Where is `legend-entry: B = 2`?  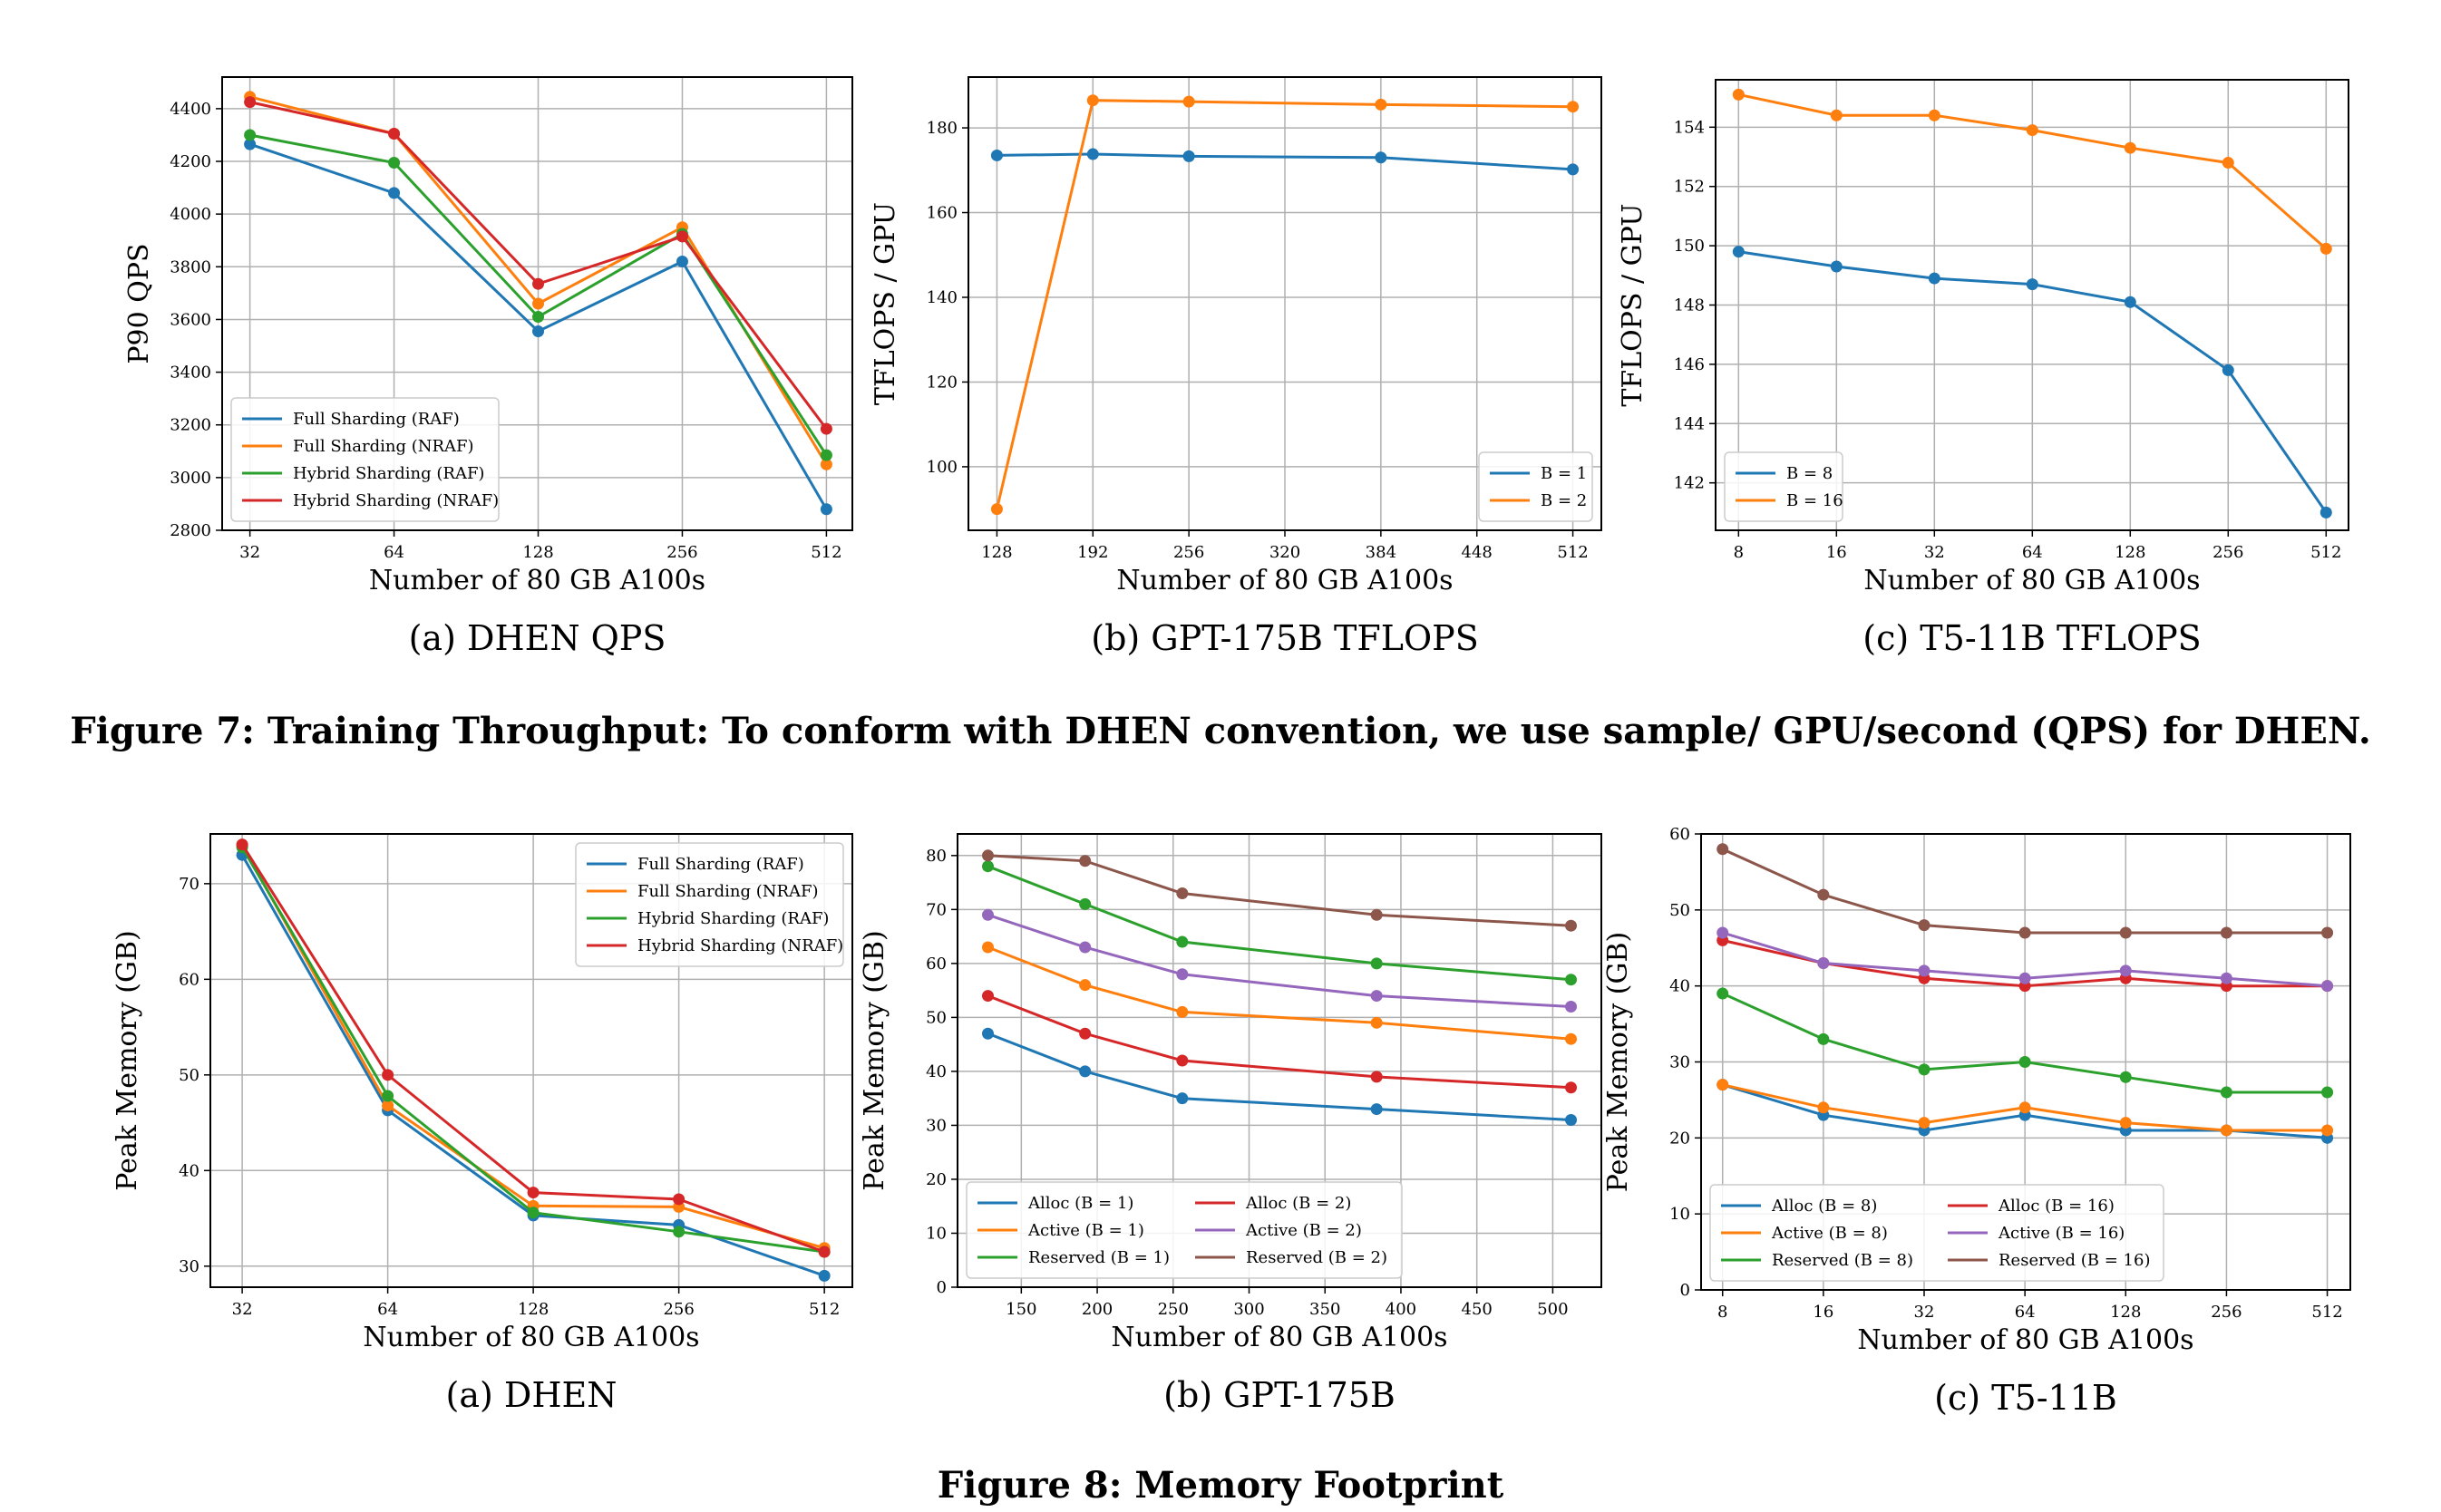
legend-entry: B = 2 is located at coordinates (1564, 501).